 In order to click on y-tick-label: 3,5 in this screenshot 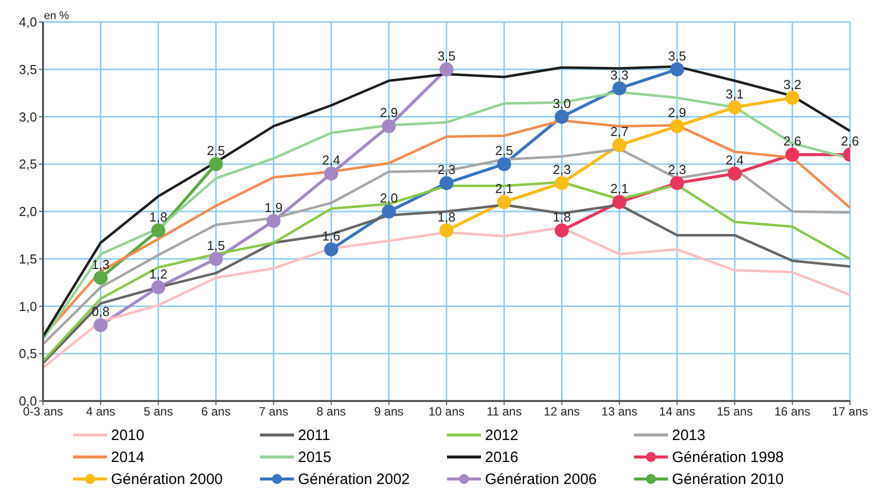, I will do `click(27, 69)`.